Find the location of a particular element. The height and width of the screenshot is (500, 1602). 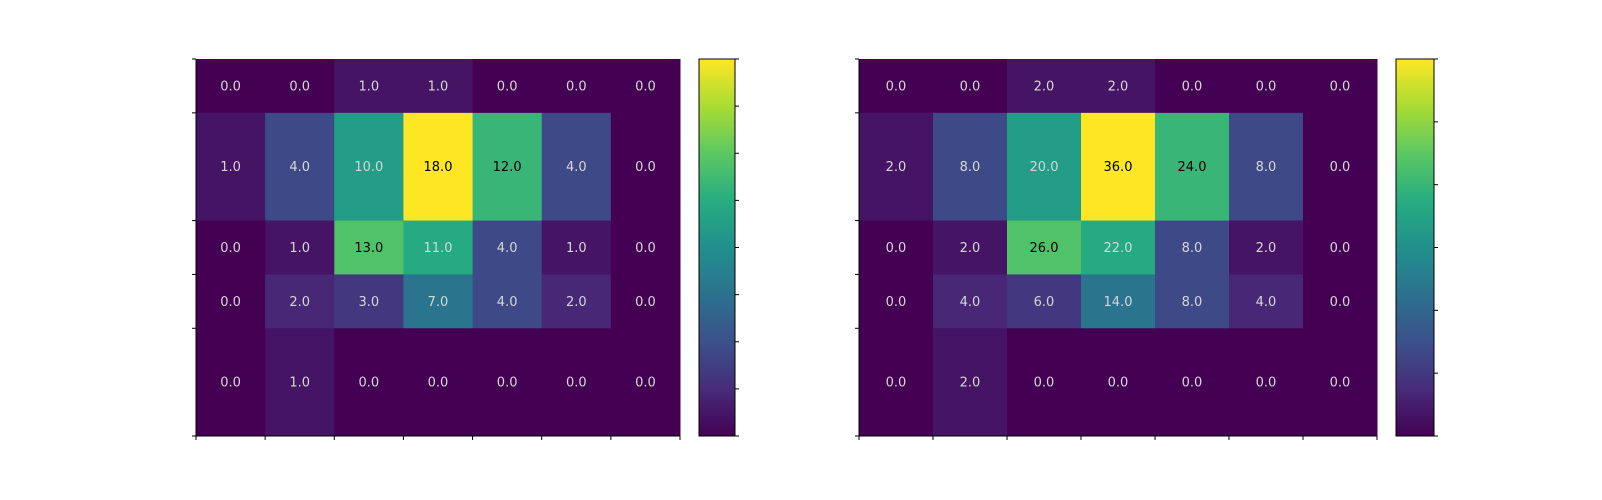

cell-value-label: 26.0 is located at coordinates (1044, 248).